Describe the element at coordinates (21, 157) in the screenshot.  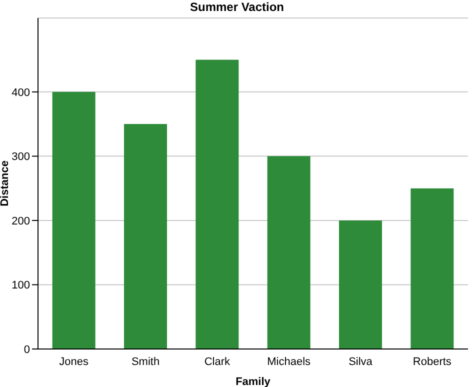
I see `y-tick-label: 300` at that location.